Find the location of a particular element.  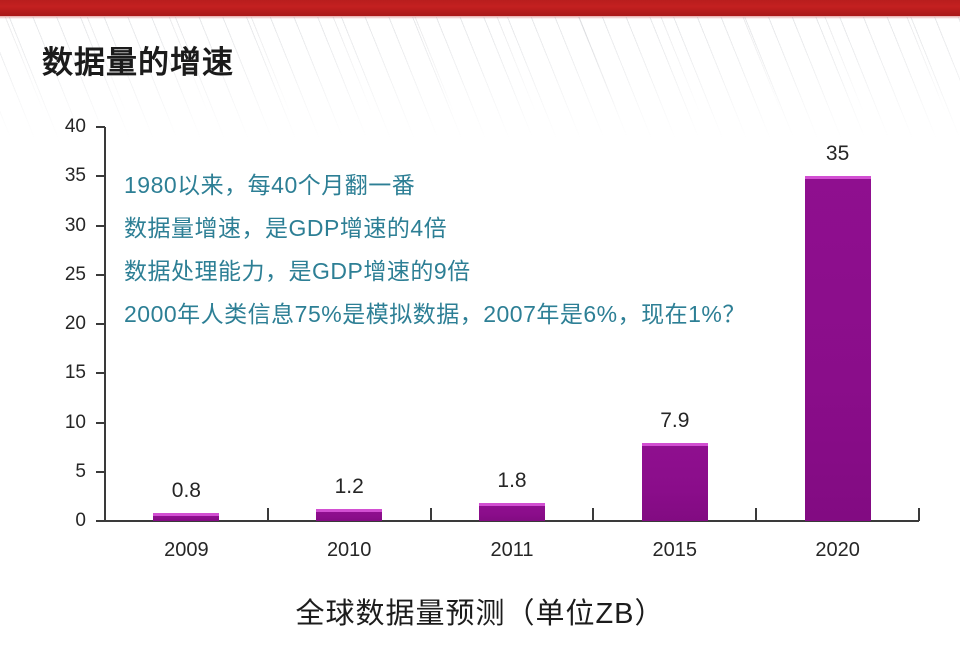

bar-value-label: 1.2 is located at coordinates (349, 487).